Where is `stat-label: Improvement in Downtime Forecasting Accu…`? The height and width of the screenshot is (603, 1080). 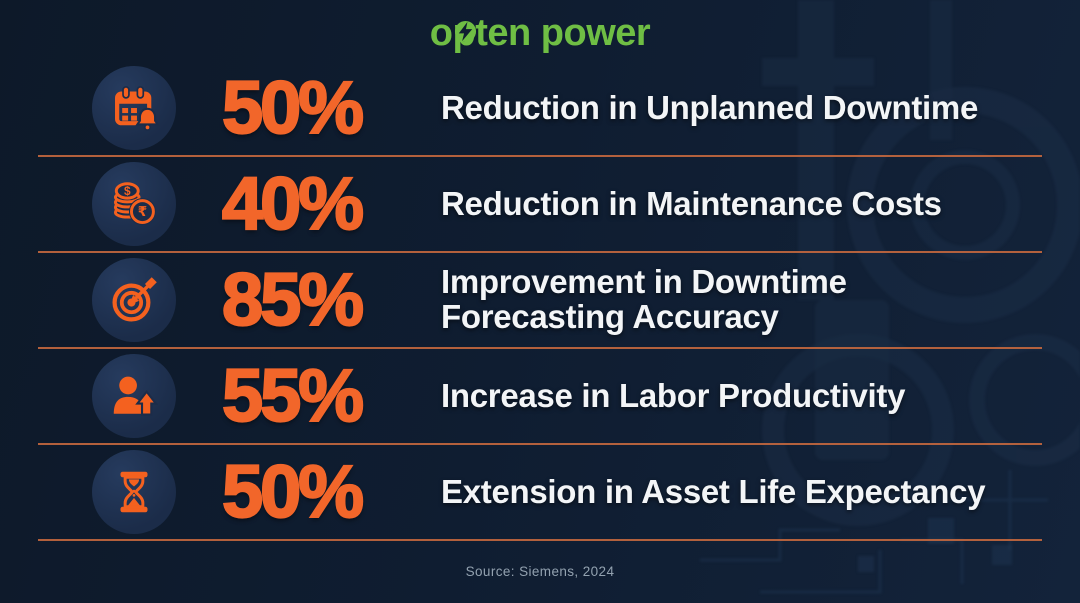 stat-label: Improvement in Downtime Forecasting Accu… is located at coordinates (644, 299).